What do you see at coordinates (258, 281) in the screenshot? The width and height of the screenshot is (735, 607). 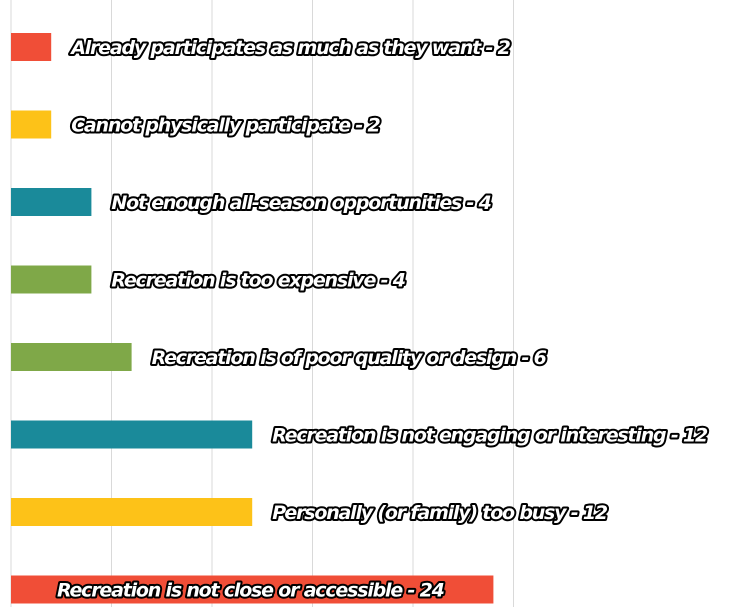 I see `bar-label-4: Recreation is too expensive - 4` at bounding box center [258, 281].